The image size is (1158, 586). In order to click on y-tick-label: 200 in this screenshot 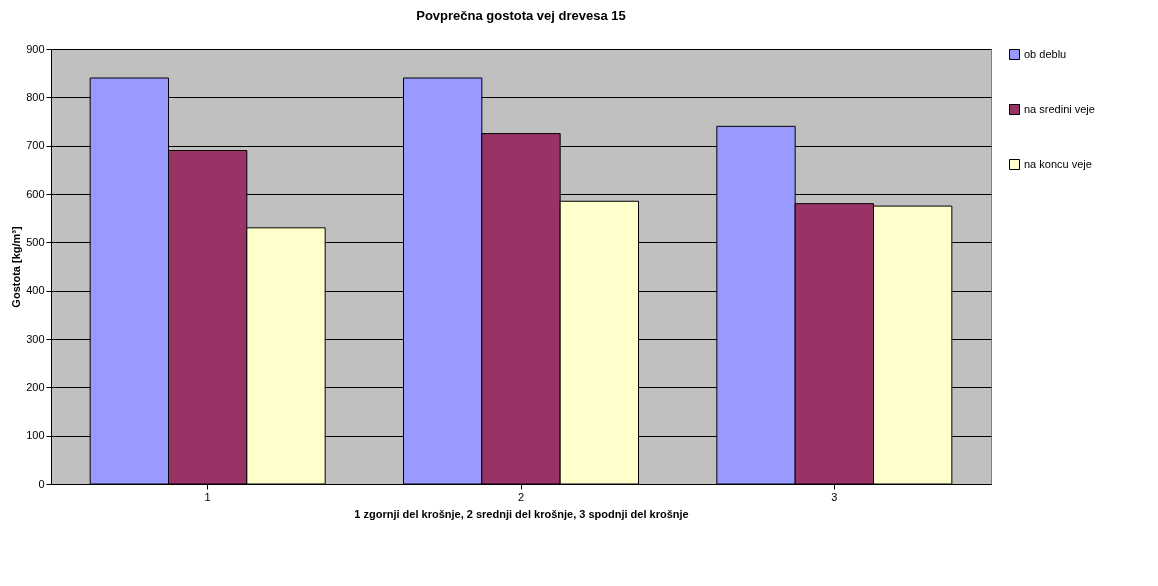, I will do `click(35, 386)`.